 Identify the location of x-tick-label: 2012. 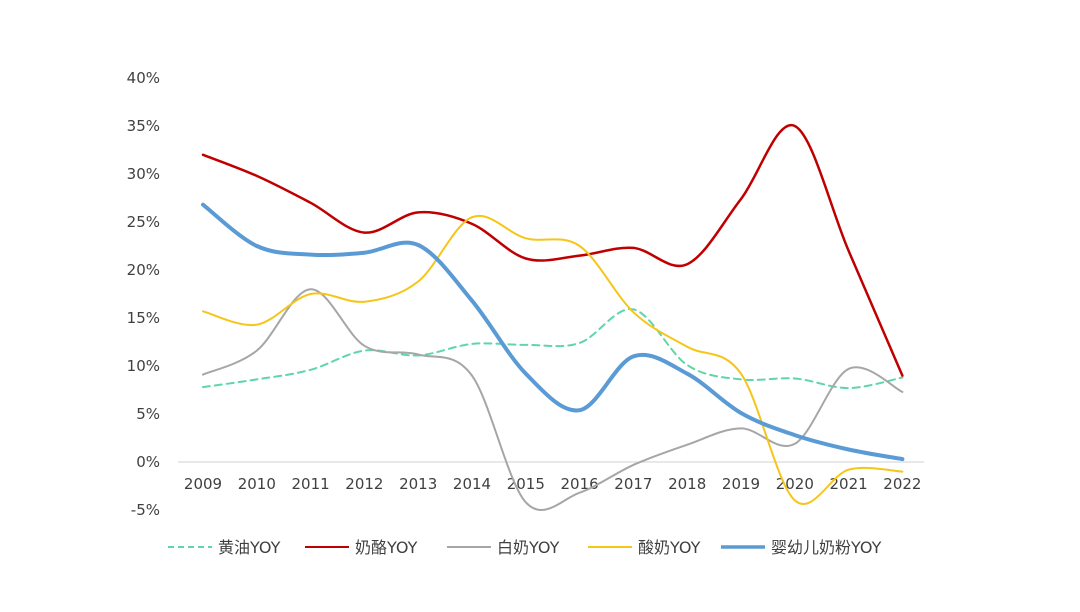
(364, 484).